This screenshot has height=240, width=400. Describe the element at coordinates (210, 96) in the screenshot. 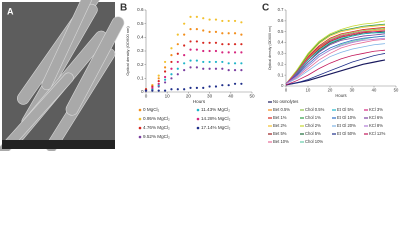

I see `x-tick-label: 30` at that location.